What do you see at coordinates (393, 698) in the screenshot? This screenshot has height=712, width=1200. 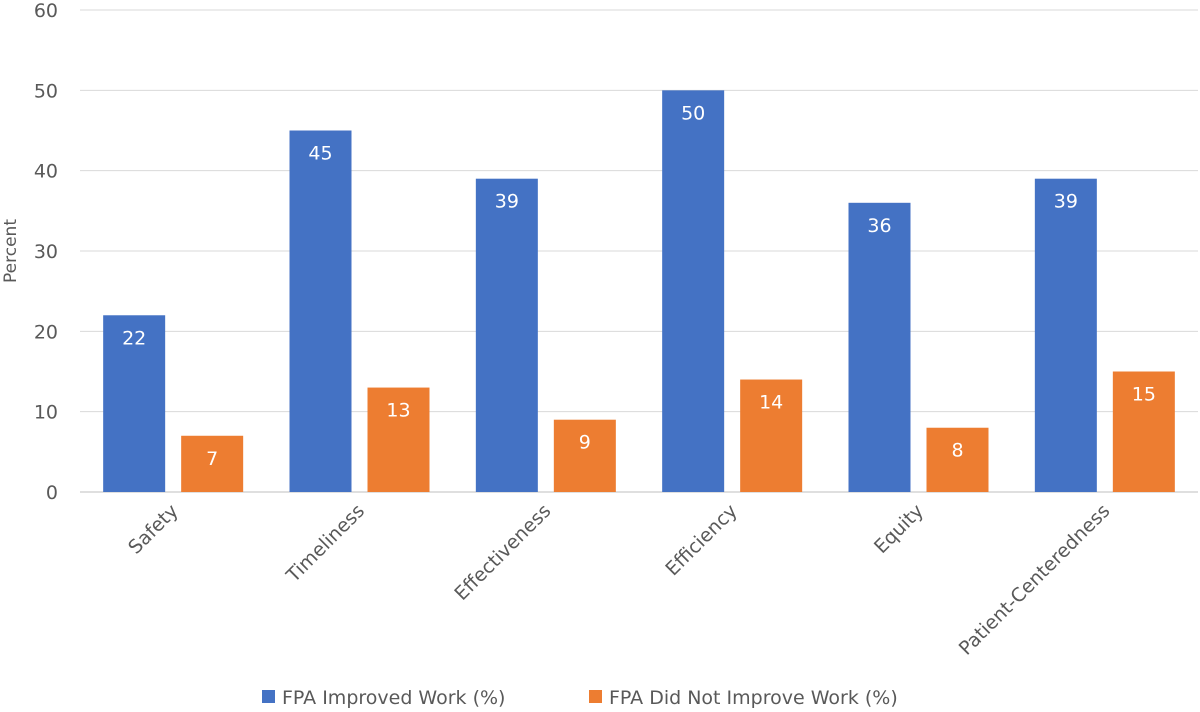 I see `legend-label: FPA Improved Work (%)` at bounding box center [393, 698].